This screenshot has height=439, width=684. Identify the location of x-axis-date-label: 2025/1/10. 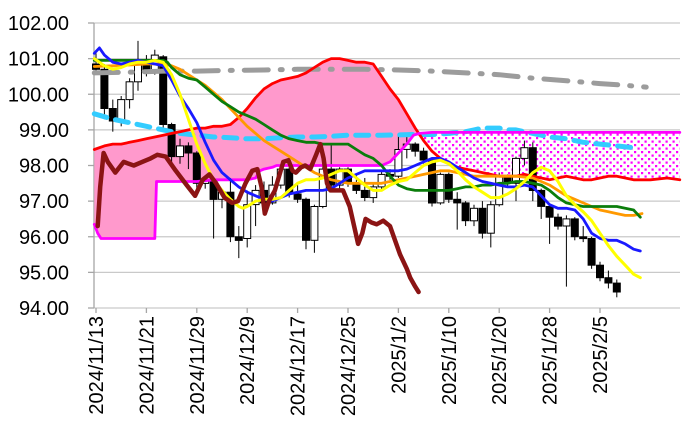
(450, 360).